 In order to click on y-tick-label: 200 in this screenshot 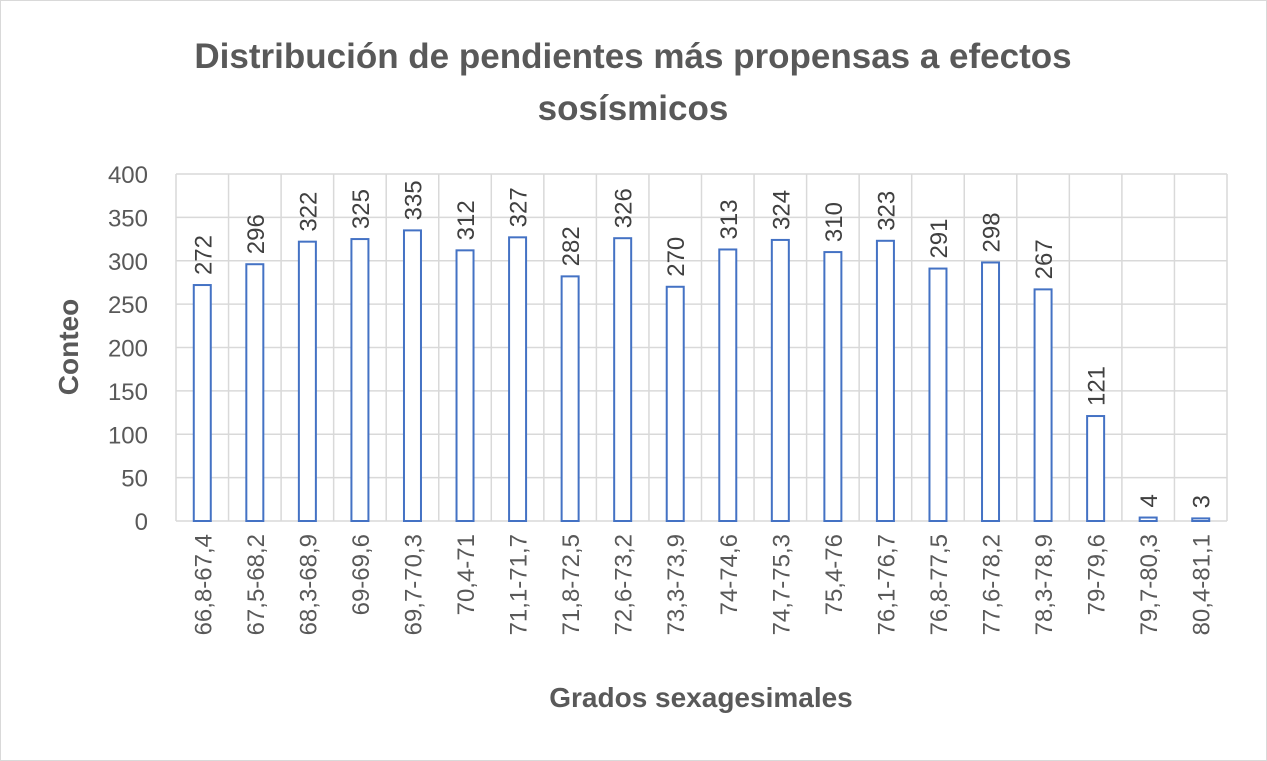, I will do `click(128, 349)`.